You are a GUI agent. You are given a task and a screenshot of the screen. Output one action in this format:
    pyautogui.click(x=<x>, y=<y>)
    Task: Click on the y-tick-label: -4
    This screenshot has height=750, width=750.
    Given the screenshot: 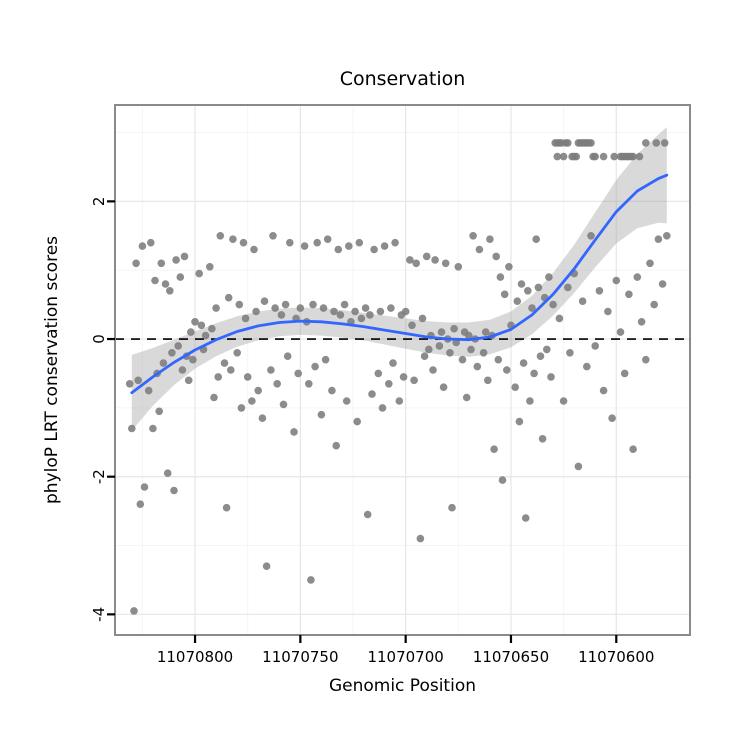 What is the action you would take?
    pyautogui.click(x=99, y=614)
    